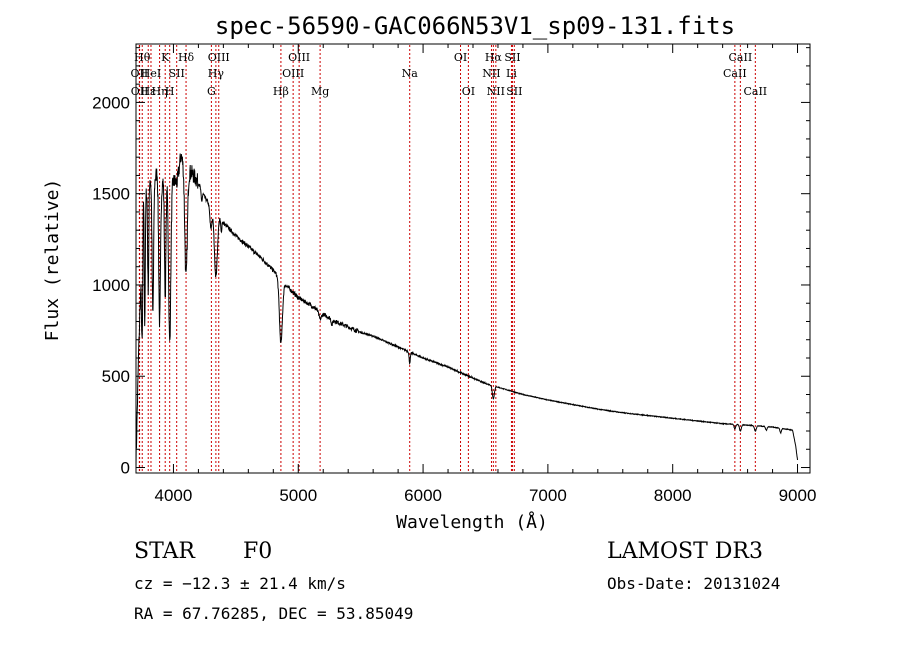 The image size is (900, 649). I want to click on line-marker-label: Na, so click(410, 73).